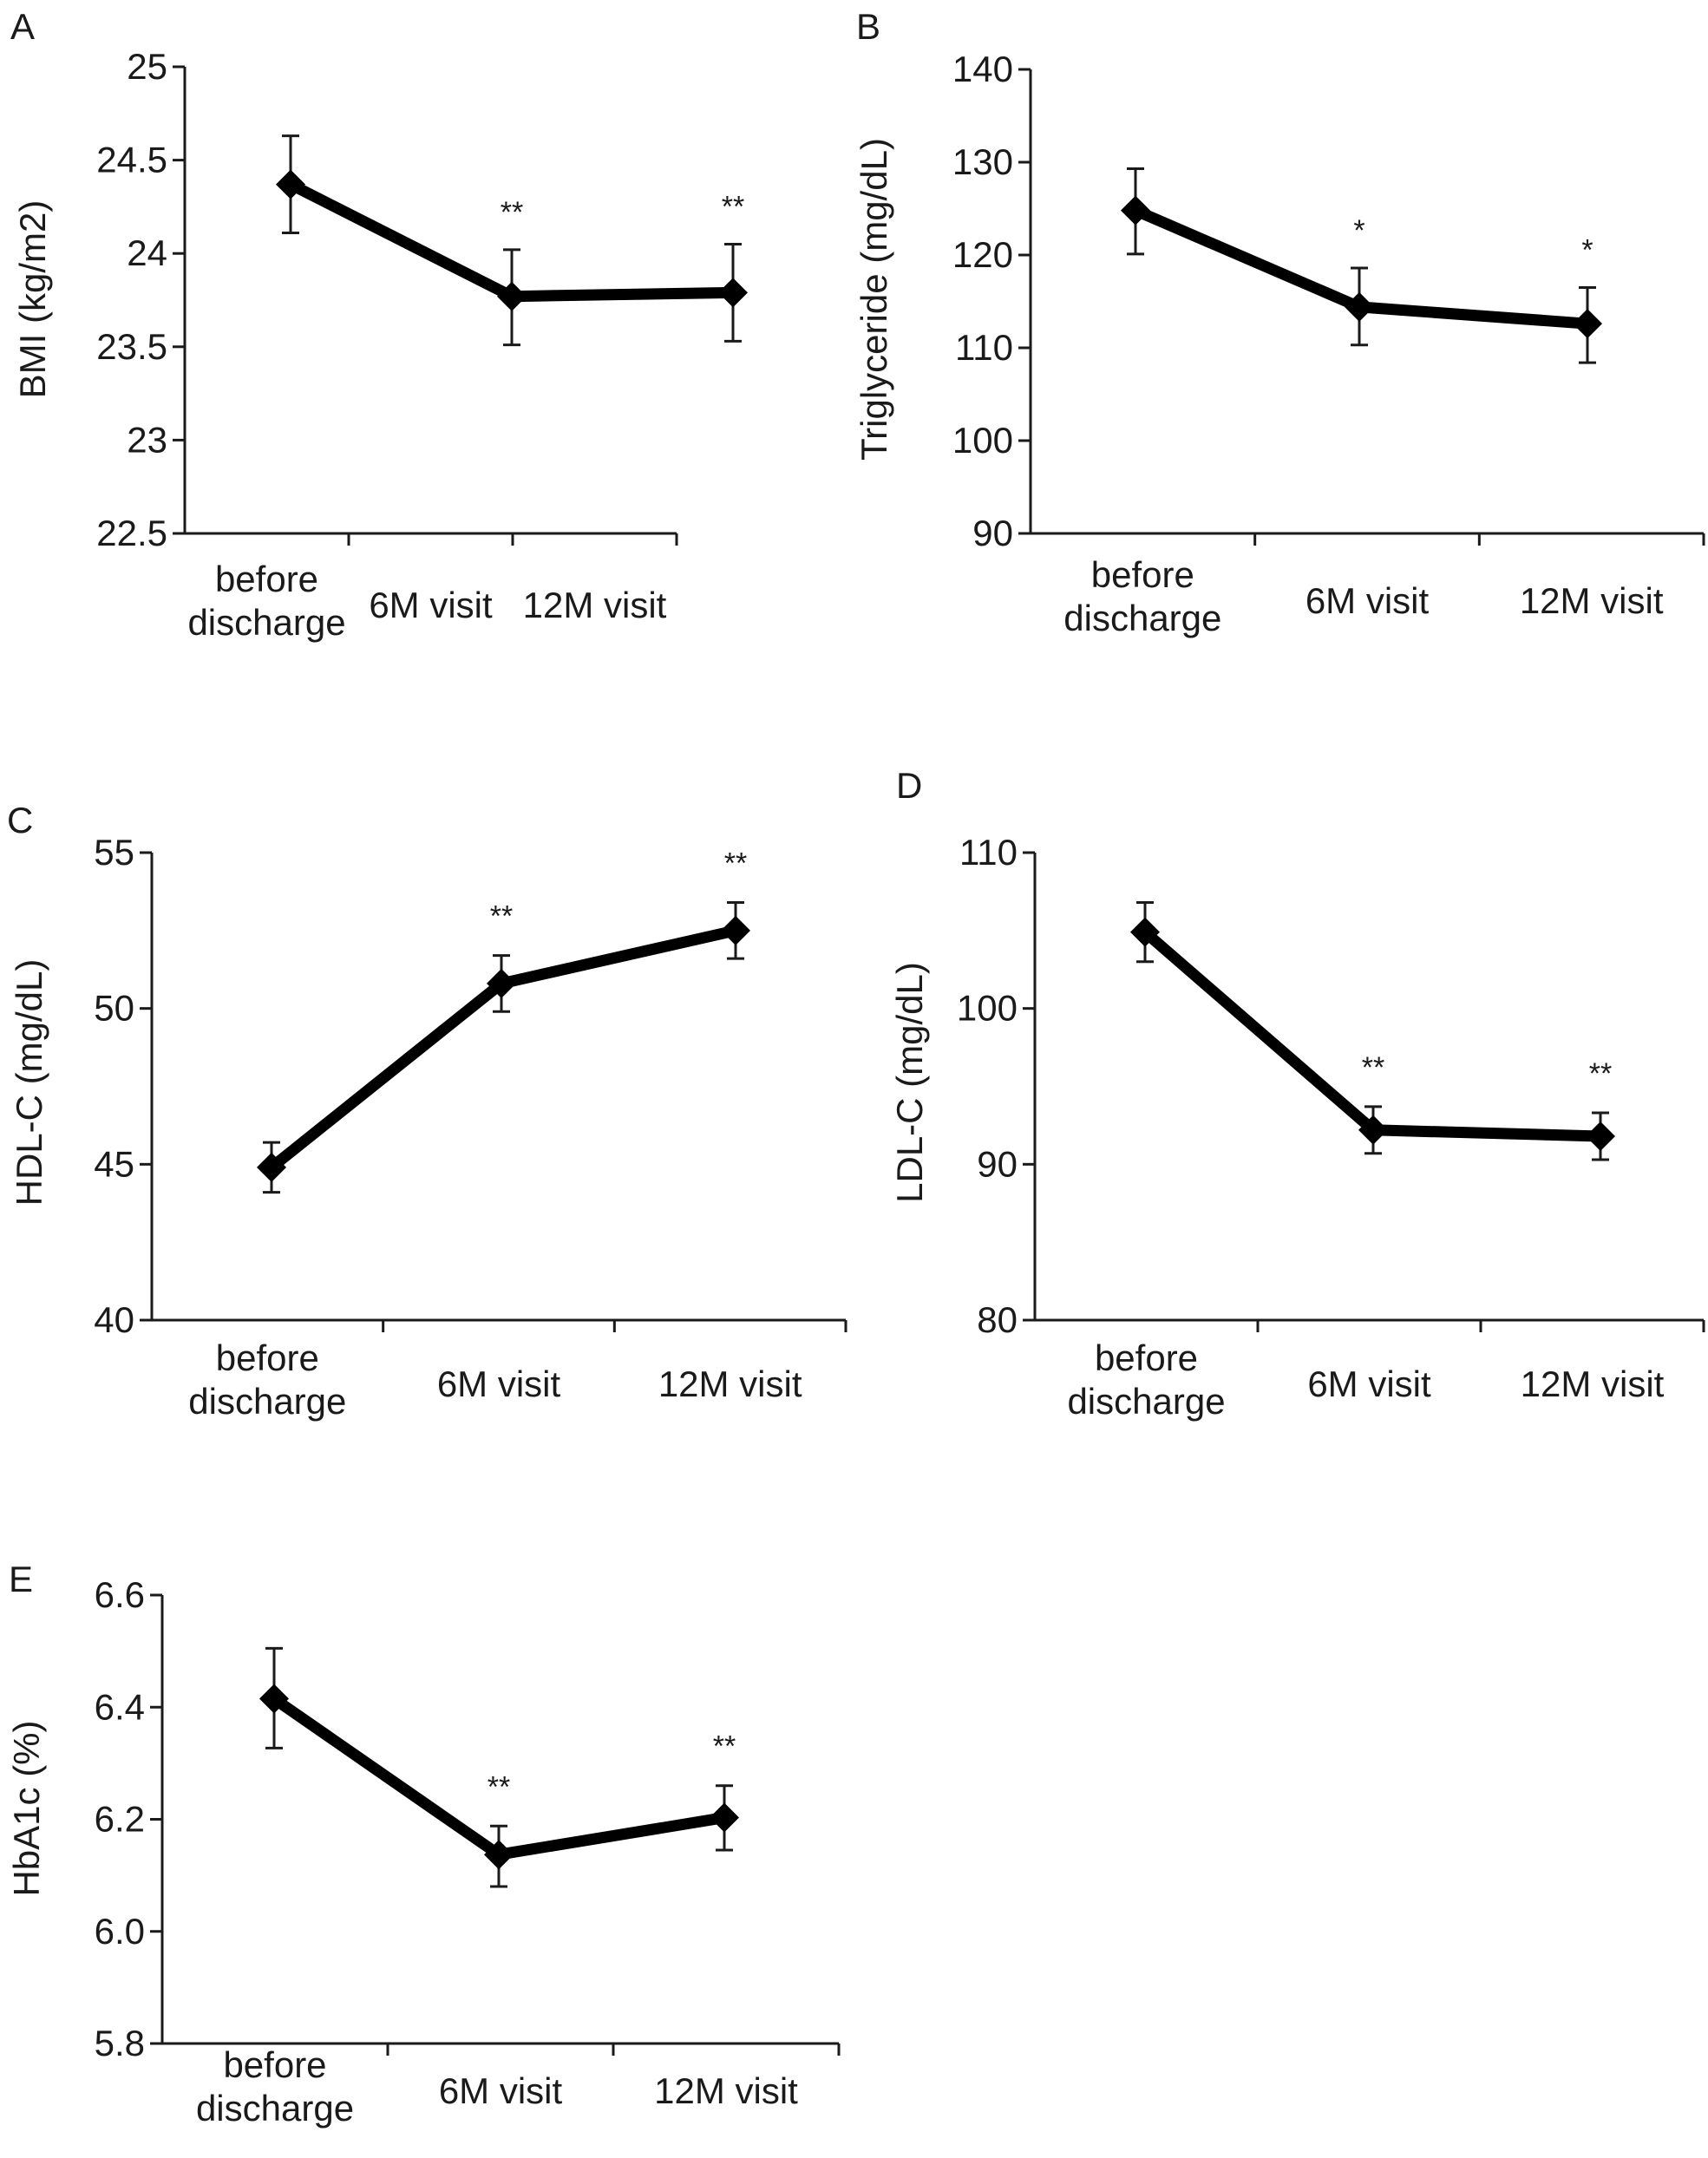  Describe the element at coordinates (1368, 600) in the screenshot. I see `x-category-label-b: 6M visit` at that location.